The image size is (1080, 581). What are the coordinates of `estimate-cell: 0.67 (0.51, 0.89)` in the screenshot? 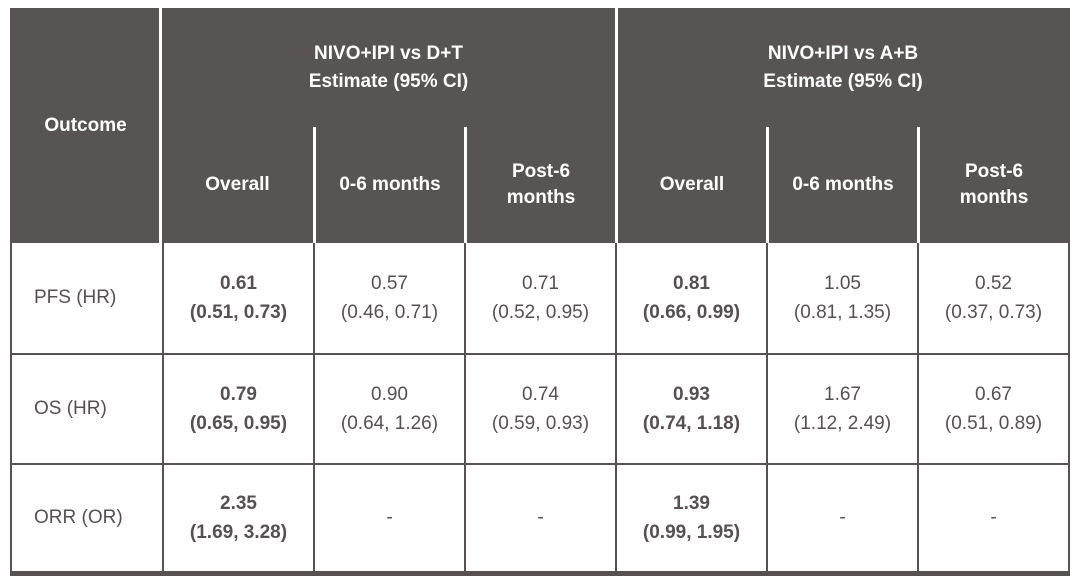 It's located at (992, 408).